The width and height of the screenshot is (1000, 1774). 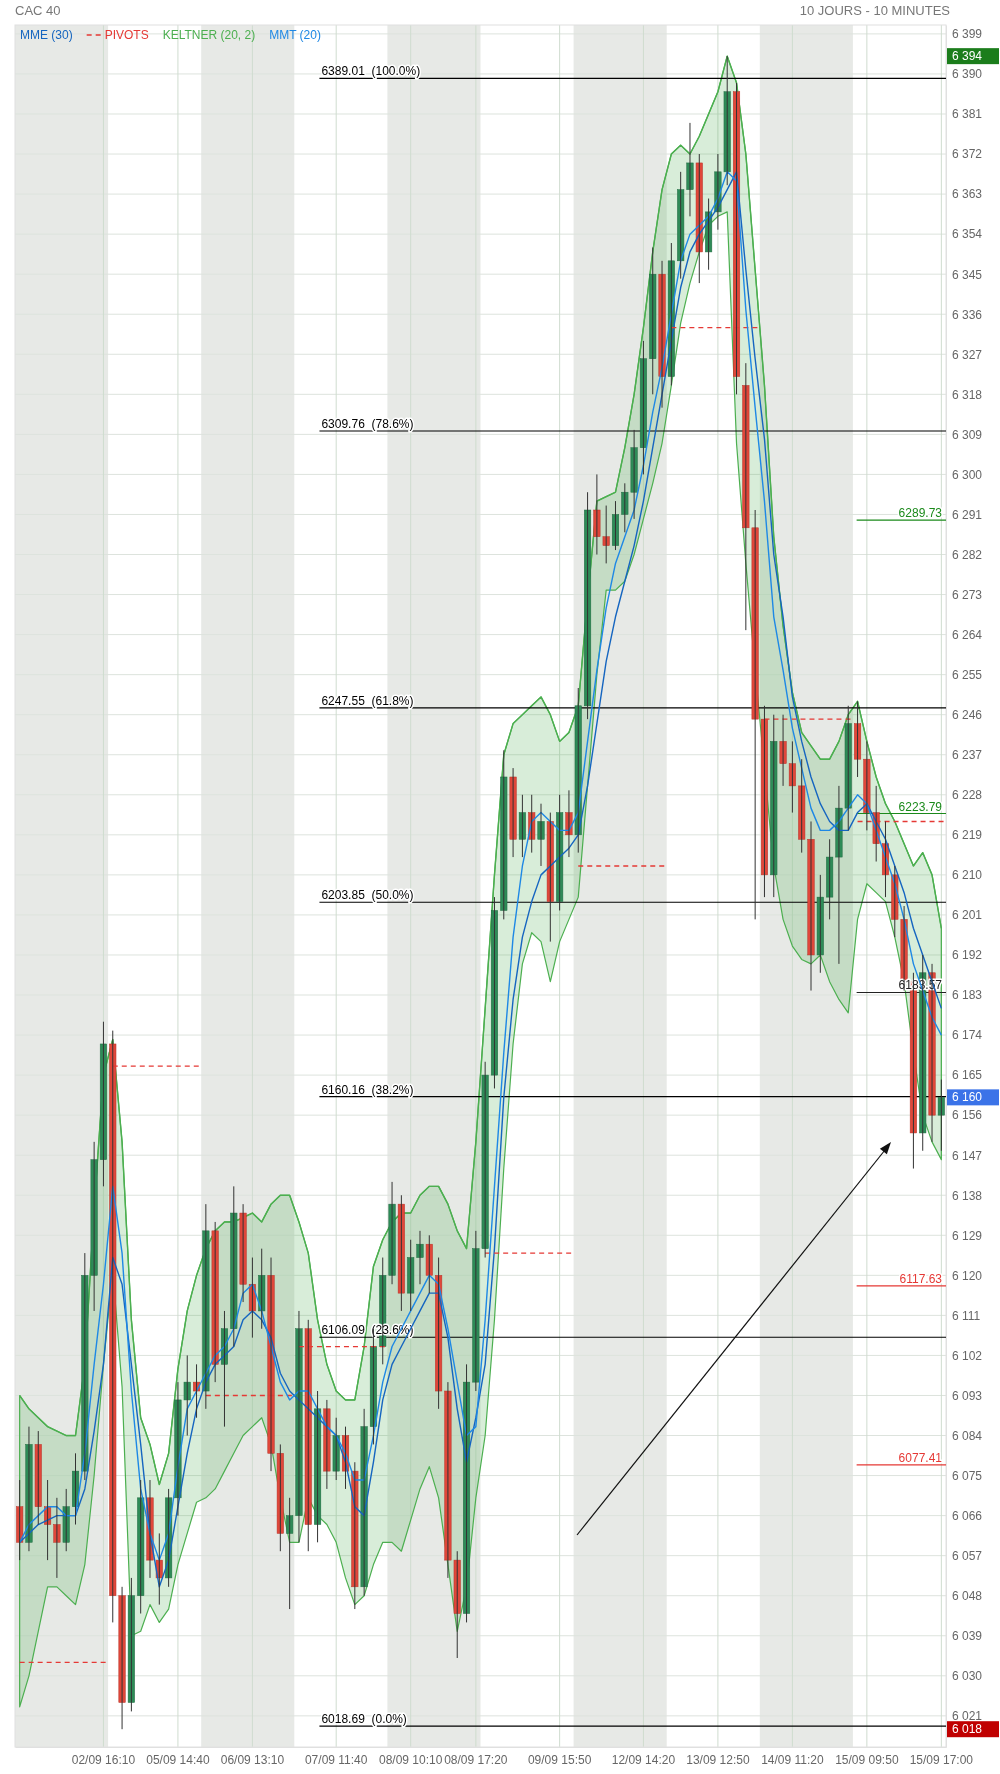 I want to click on x-tick-label: 08/09 17:20, so click(x=476, y=1759).